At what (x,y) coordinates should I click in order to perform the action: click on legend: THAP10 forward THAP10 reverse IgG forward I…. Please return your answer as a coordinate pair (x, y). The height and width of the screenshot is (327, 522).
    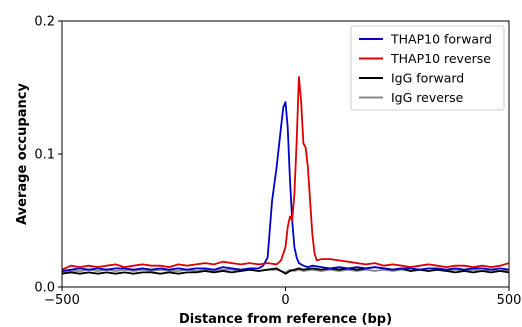
    Looking at the image, I should click on (427, 68).